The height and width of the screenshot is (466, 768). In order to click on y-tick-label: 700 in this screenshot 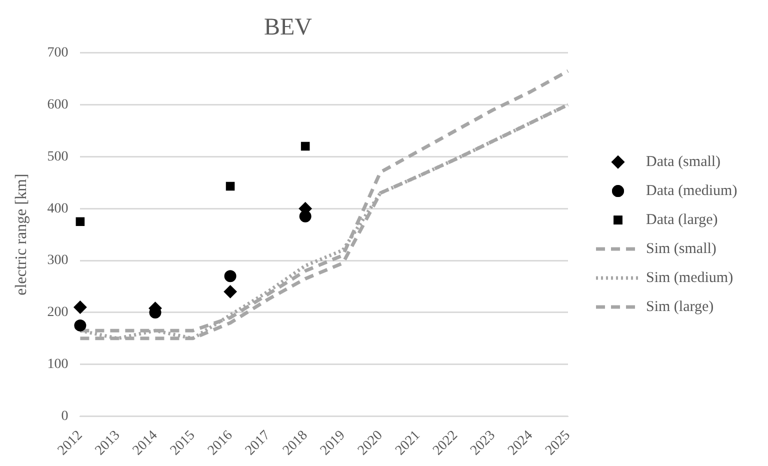, I will do `click(57, 52)`.